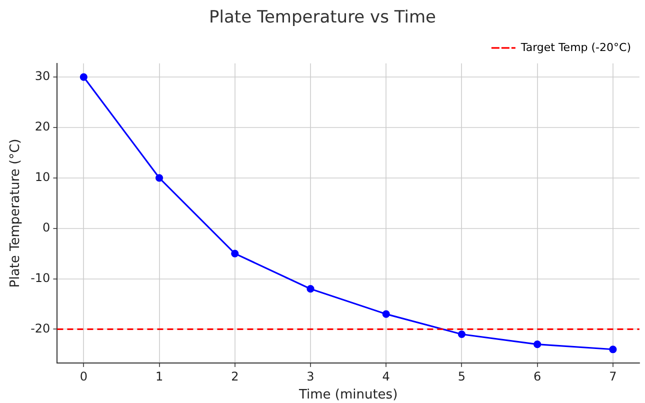 The height and width of the screenshot is (403, 645). I want to click on x-tick-label: 3, so click(310, 376).